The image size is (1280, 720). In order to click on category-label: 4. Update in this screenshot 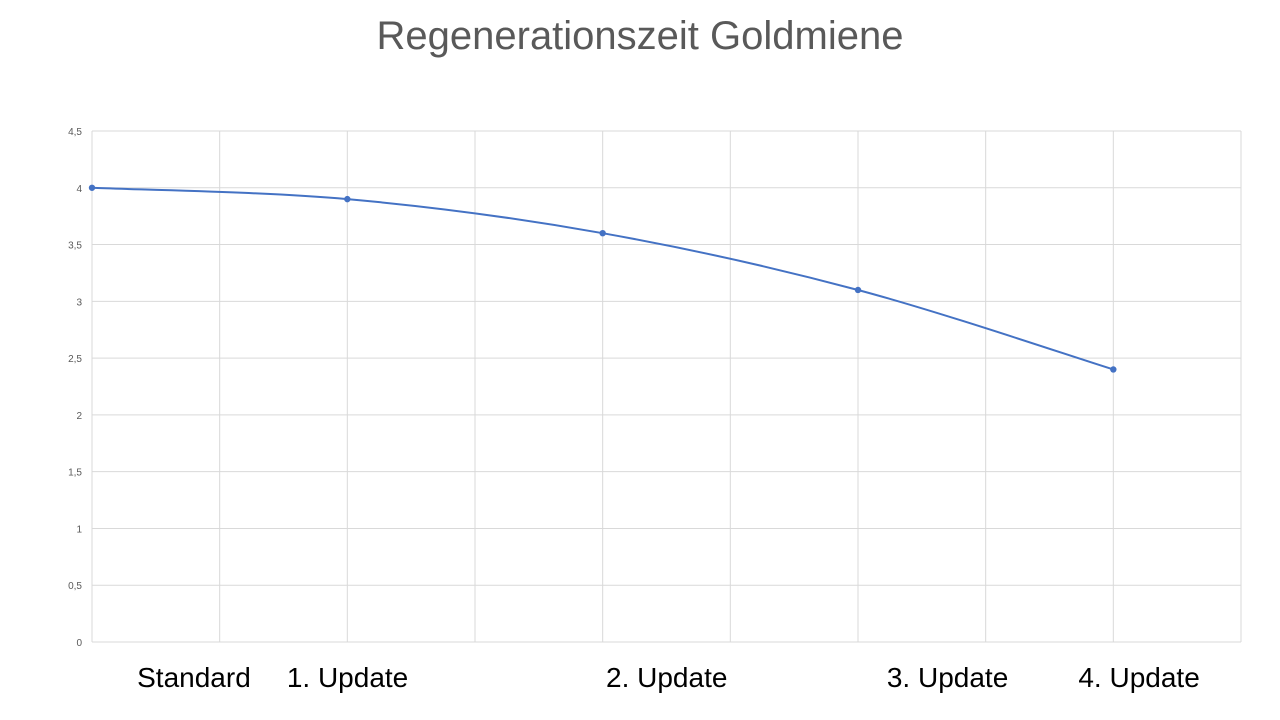, I will do `click(1139, 677)`.